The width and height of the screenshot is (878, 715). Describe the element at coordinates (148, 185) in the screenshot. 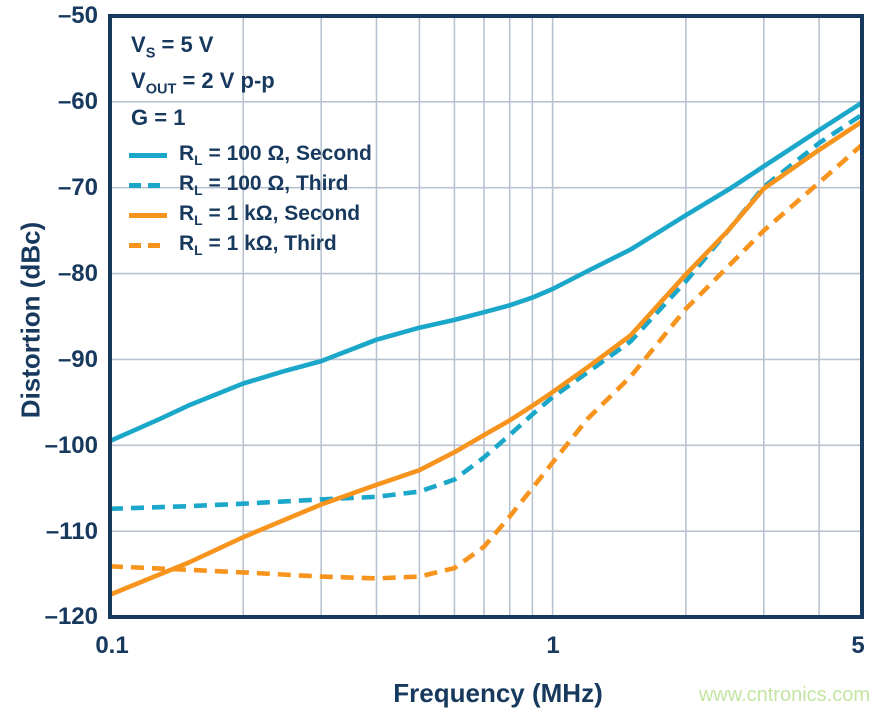

I see `legend-swatch-dashed-cyan` at that location.